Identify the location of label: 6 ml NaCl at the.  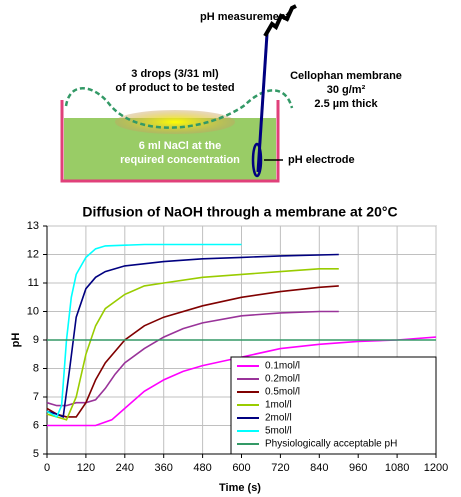
(180, 146).